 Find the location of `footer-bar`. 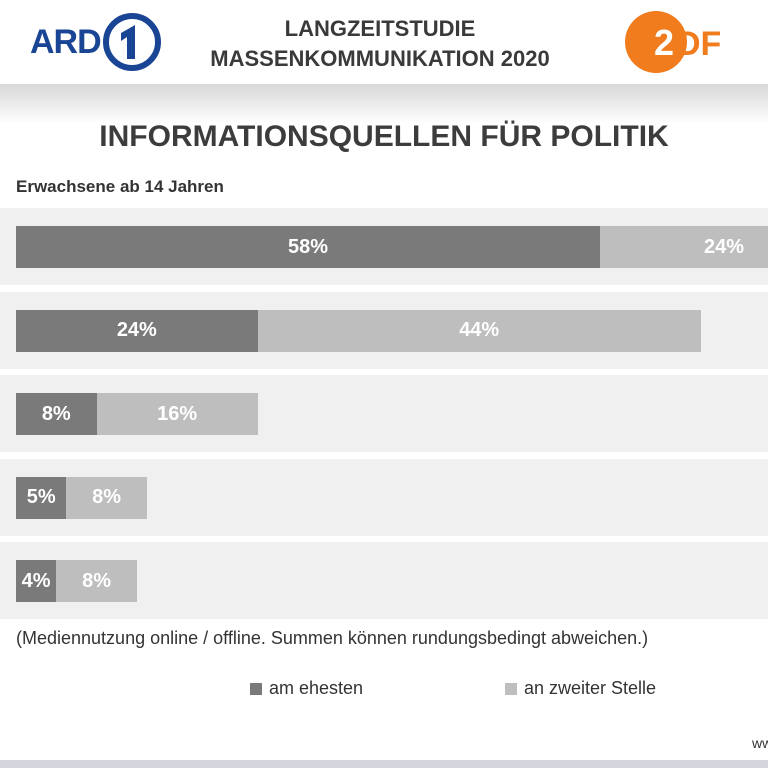

footer-bar is located at coordinates (384, 764).